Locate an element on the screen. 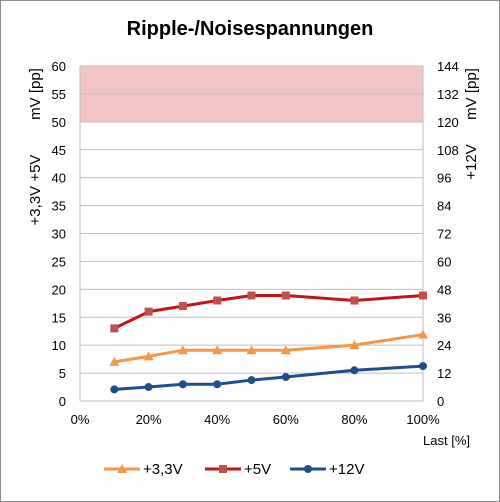 The width and height of the screenshot is (500, 502). y-right-tick-label: 72 is located at coordinates (444, 234).